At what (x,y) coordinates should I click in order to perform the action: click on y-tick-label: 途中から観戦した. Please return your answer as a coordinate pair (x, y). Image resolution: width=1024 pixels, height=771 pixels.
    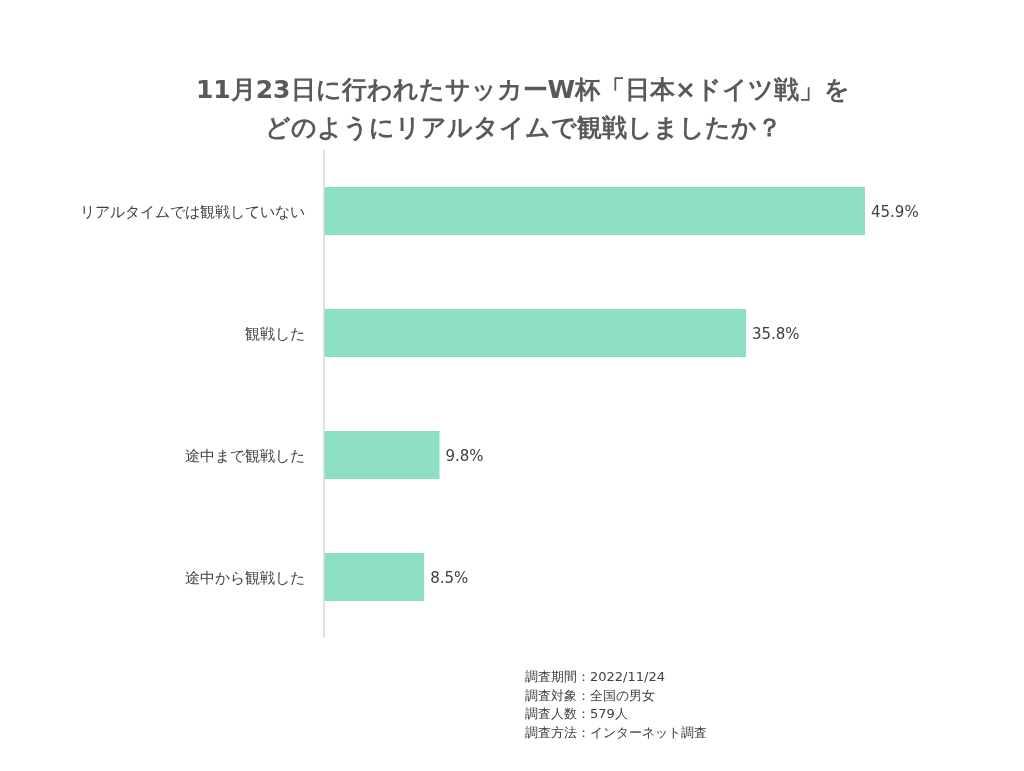
    Looking at the image, I should click on (245, 578).